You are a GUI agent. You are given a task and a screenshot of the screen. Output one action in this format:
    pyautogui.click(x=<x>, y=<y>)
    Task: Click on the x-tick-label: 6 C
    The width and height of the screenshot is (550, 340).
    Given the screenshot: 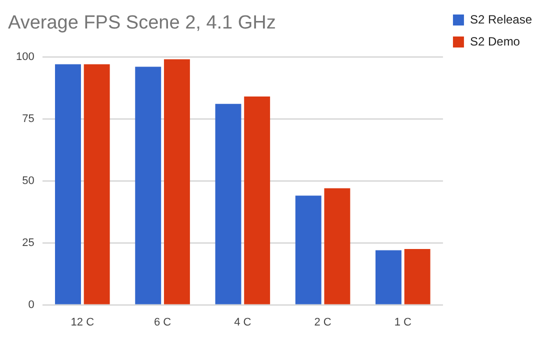 What is the action you would take?
    pyautogui.click(x=163, y=322)
    